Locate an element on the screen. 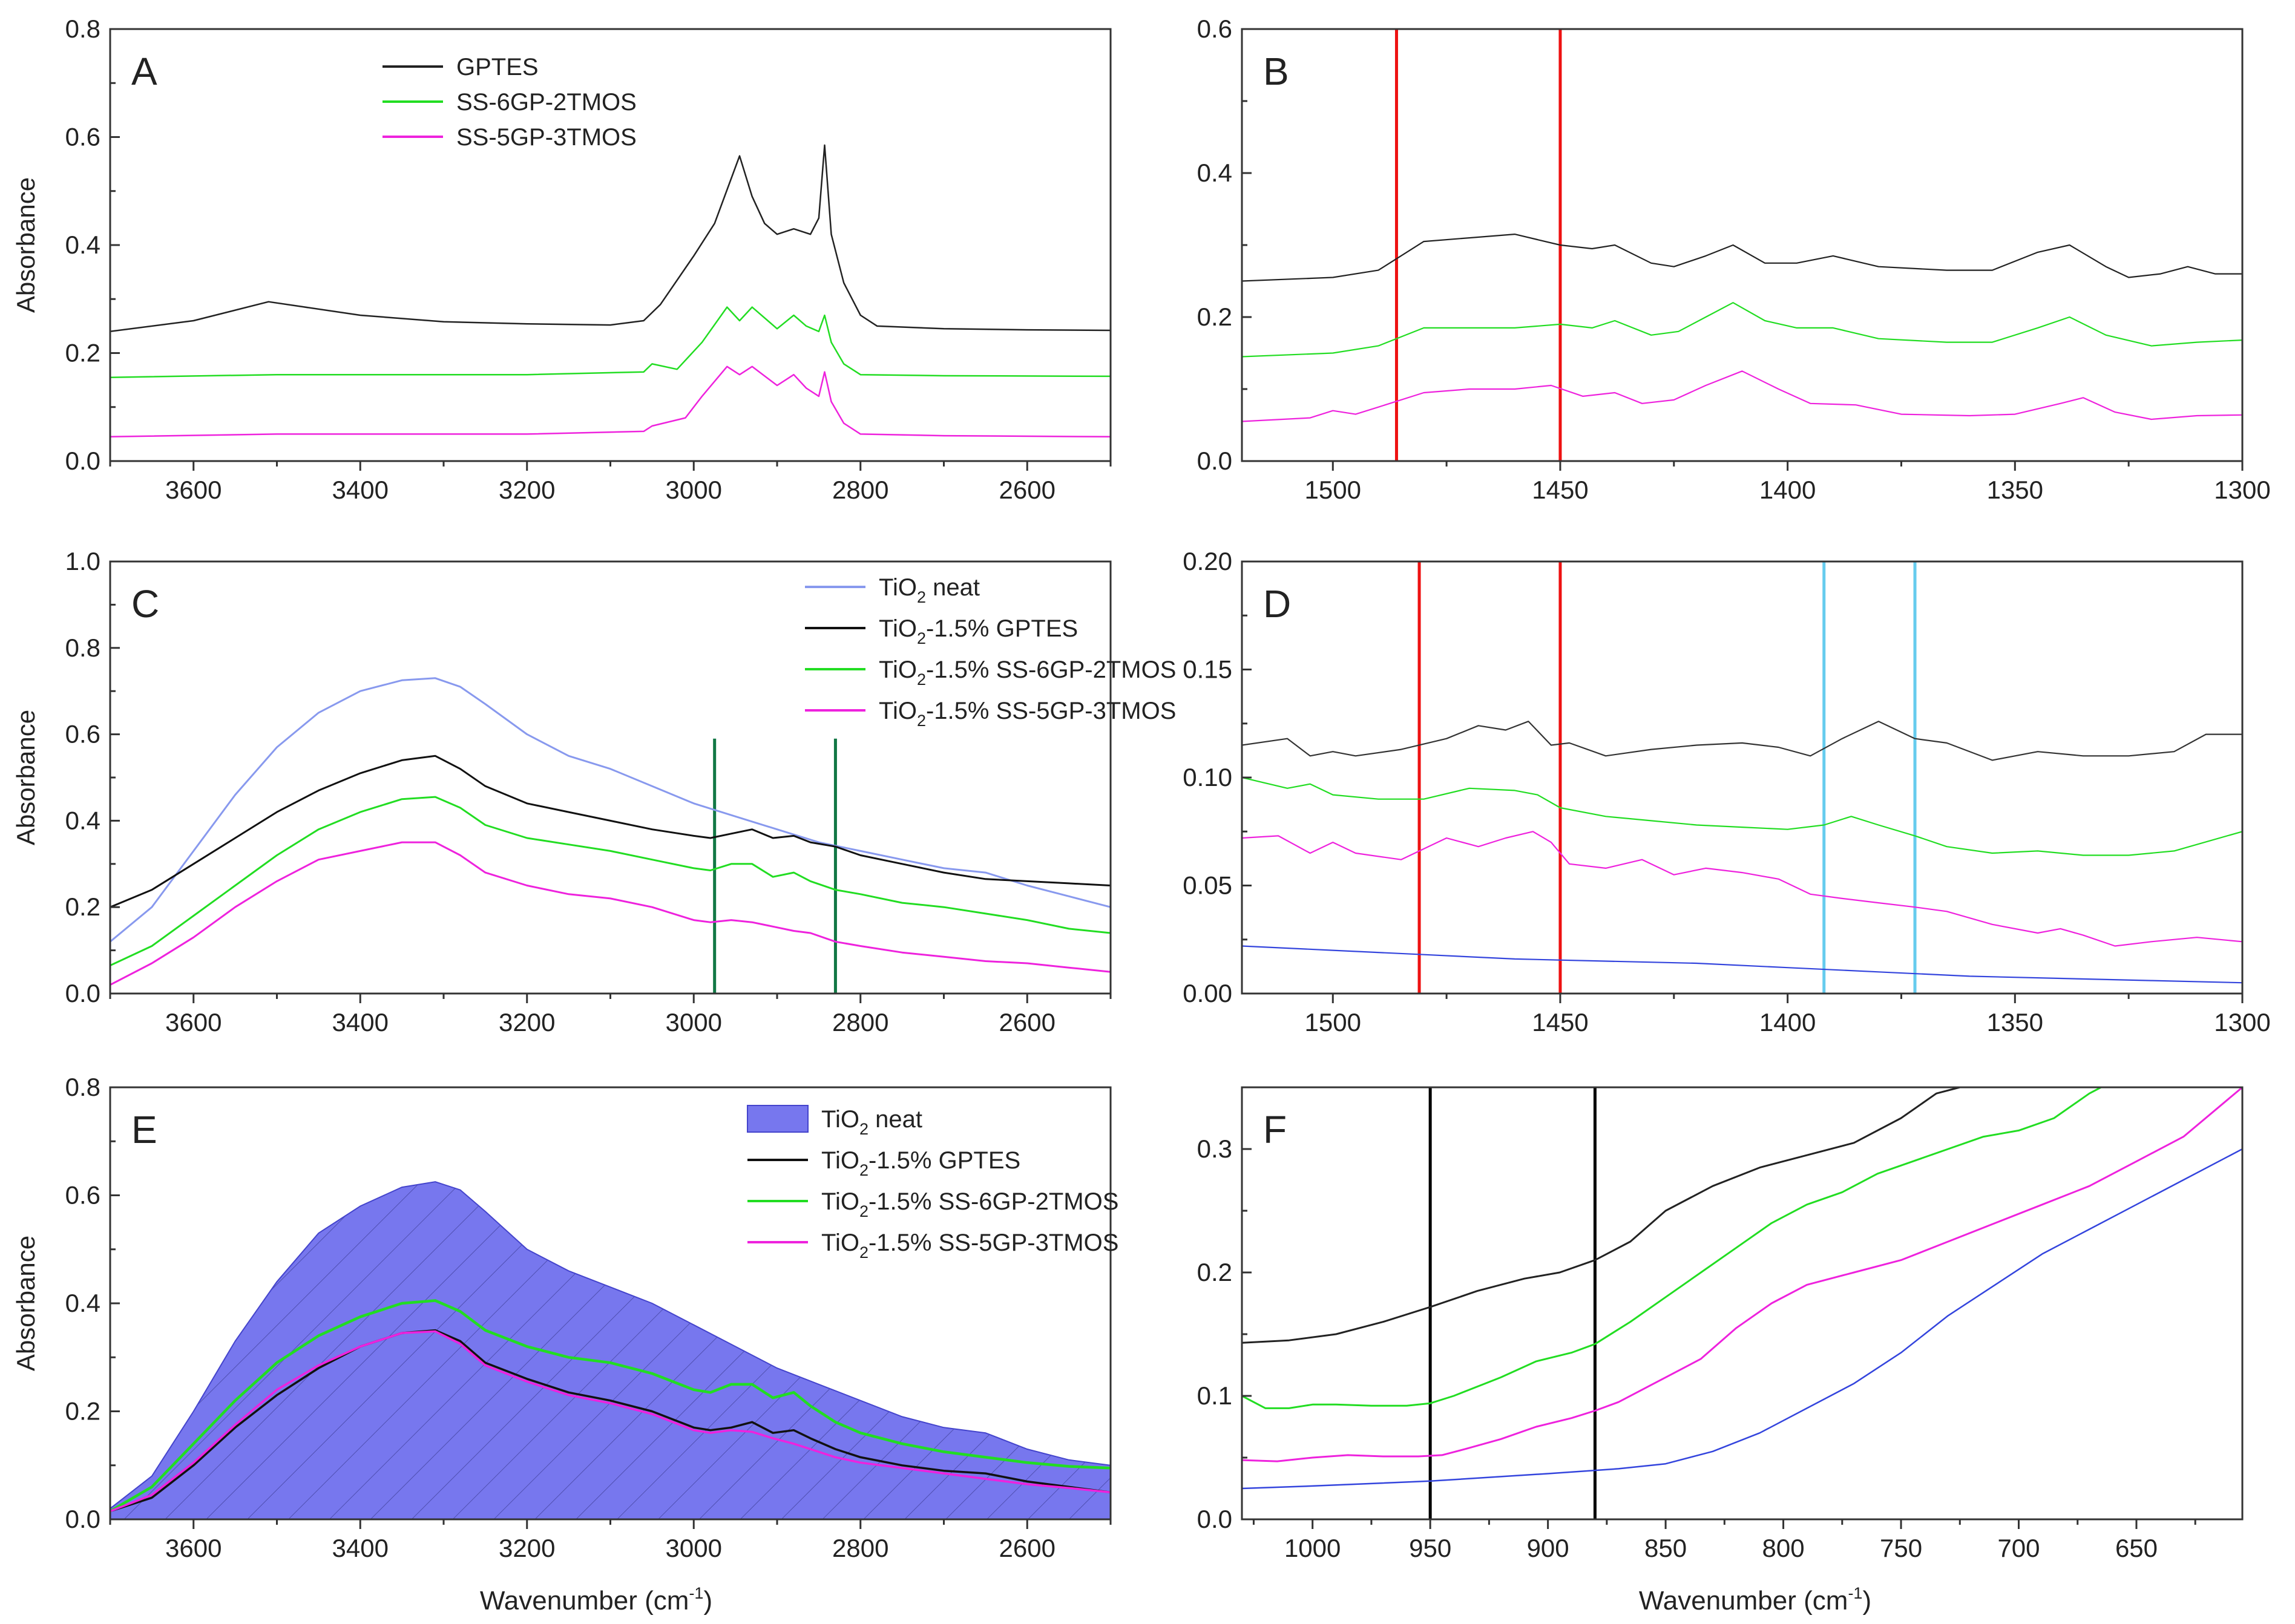 The width and height of the screenshot is (2295, 1624). x-tick-label: 900 is located at coordinates (1548, 1548).